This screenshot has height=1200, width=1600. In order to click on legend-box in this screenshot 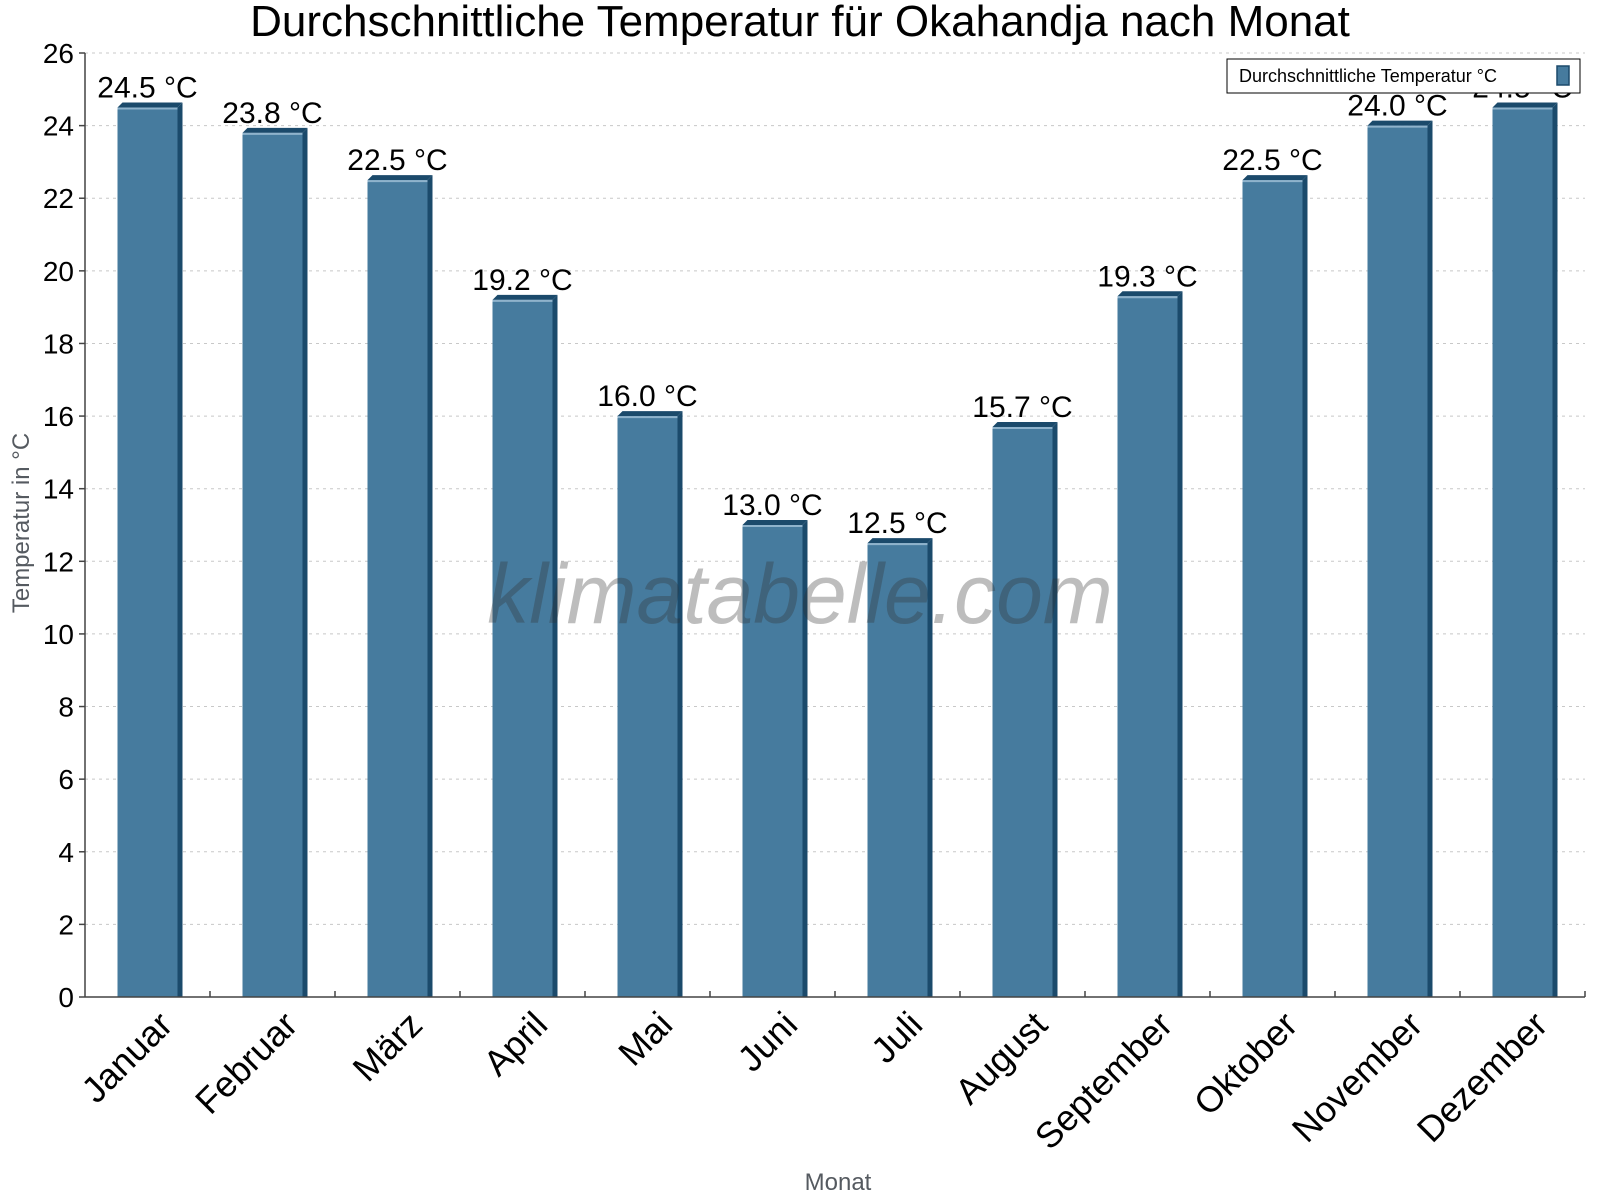, I will do `click(1403, 76)`.